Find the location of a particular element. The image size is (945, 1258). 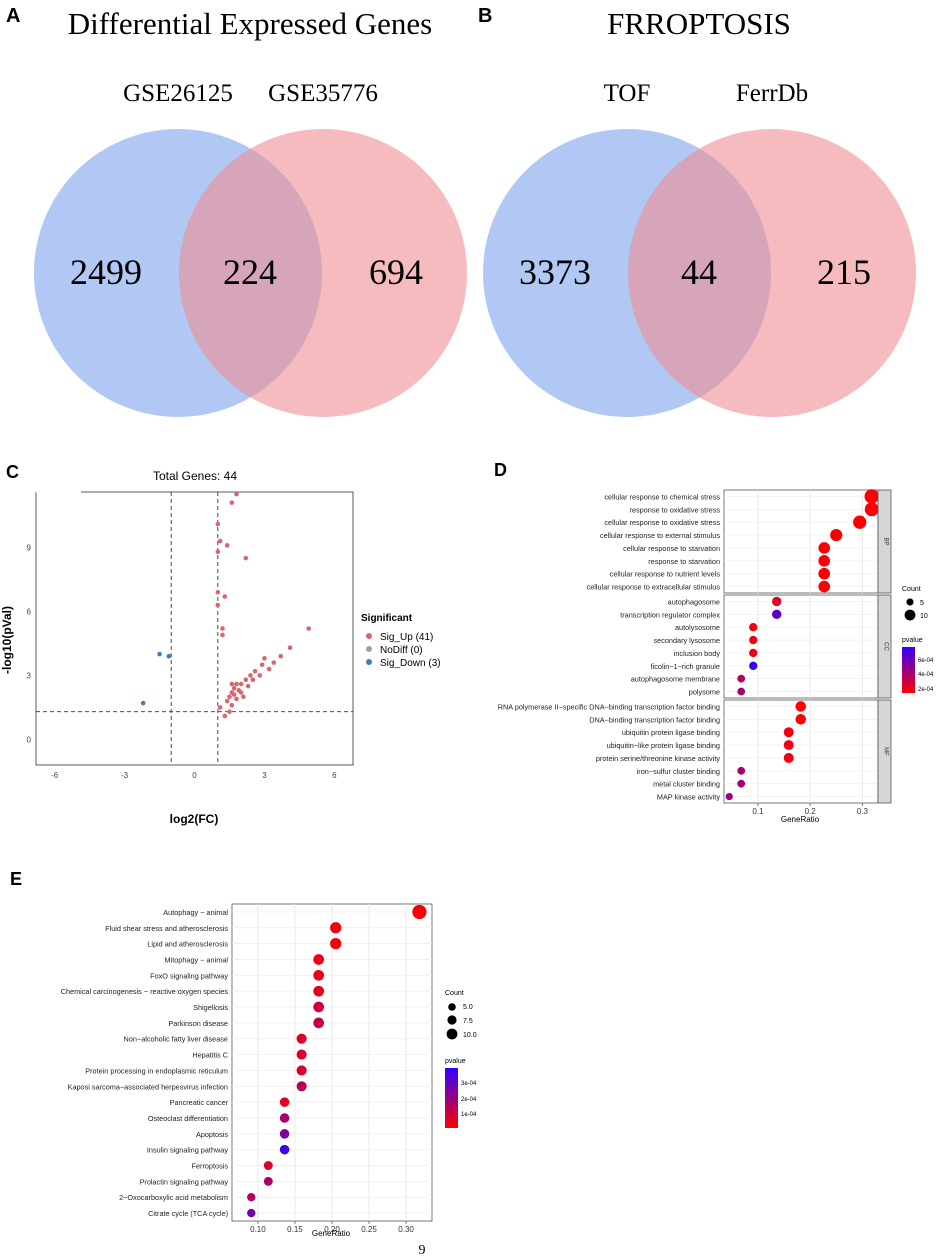

volcano-threshold-lines is located at coordinates (194, 628).